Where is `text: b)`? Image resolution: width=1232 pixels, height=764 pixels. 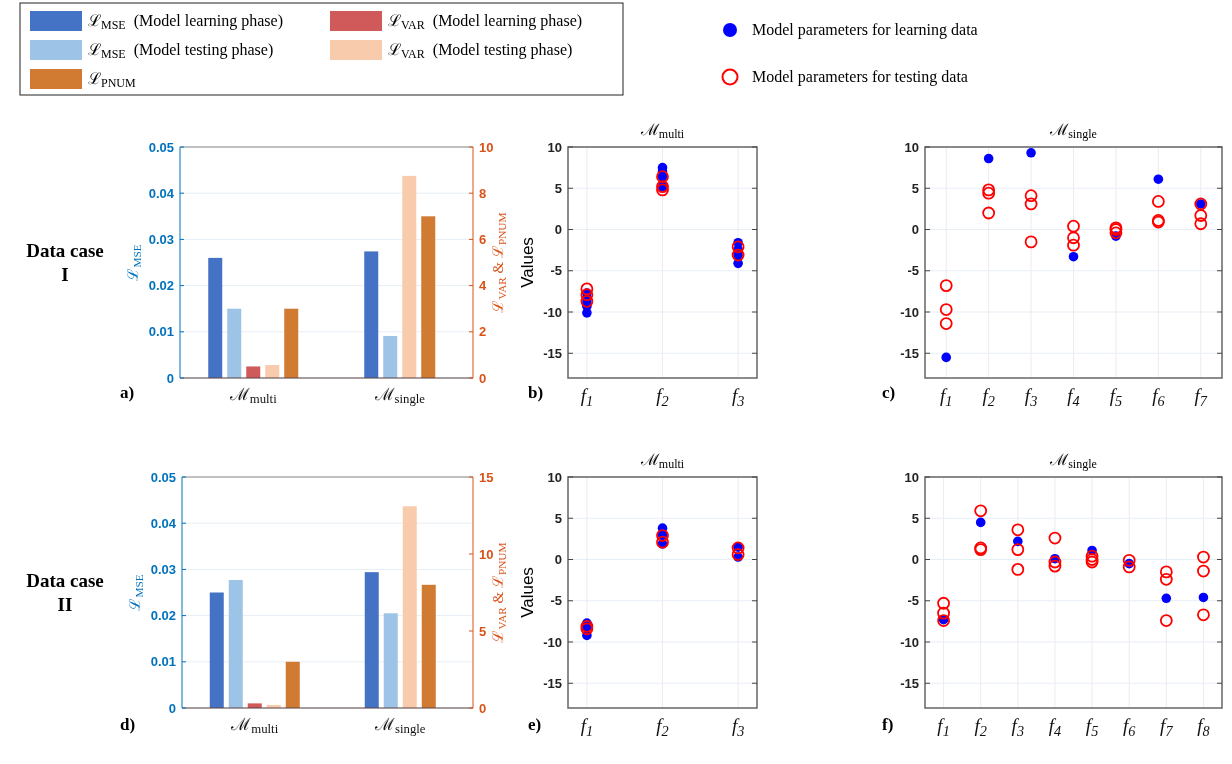 text: b) is located at coordinates (536, 392).